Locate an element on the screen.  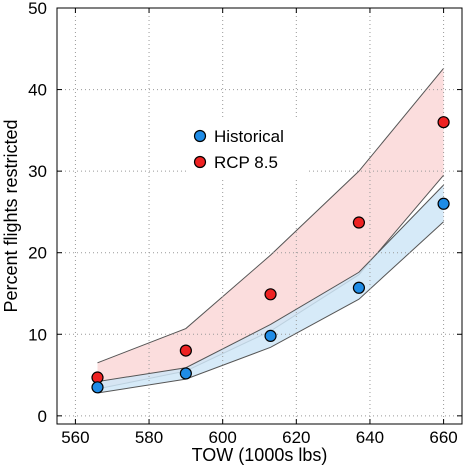
x-tick-label: 660 is located at coordinates (443, 437).